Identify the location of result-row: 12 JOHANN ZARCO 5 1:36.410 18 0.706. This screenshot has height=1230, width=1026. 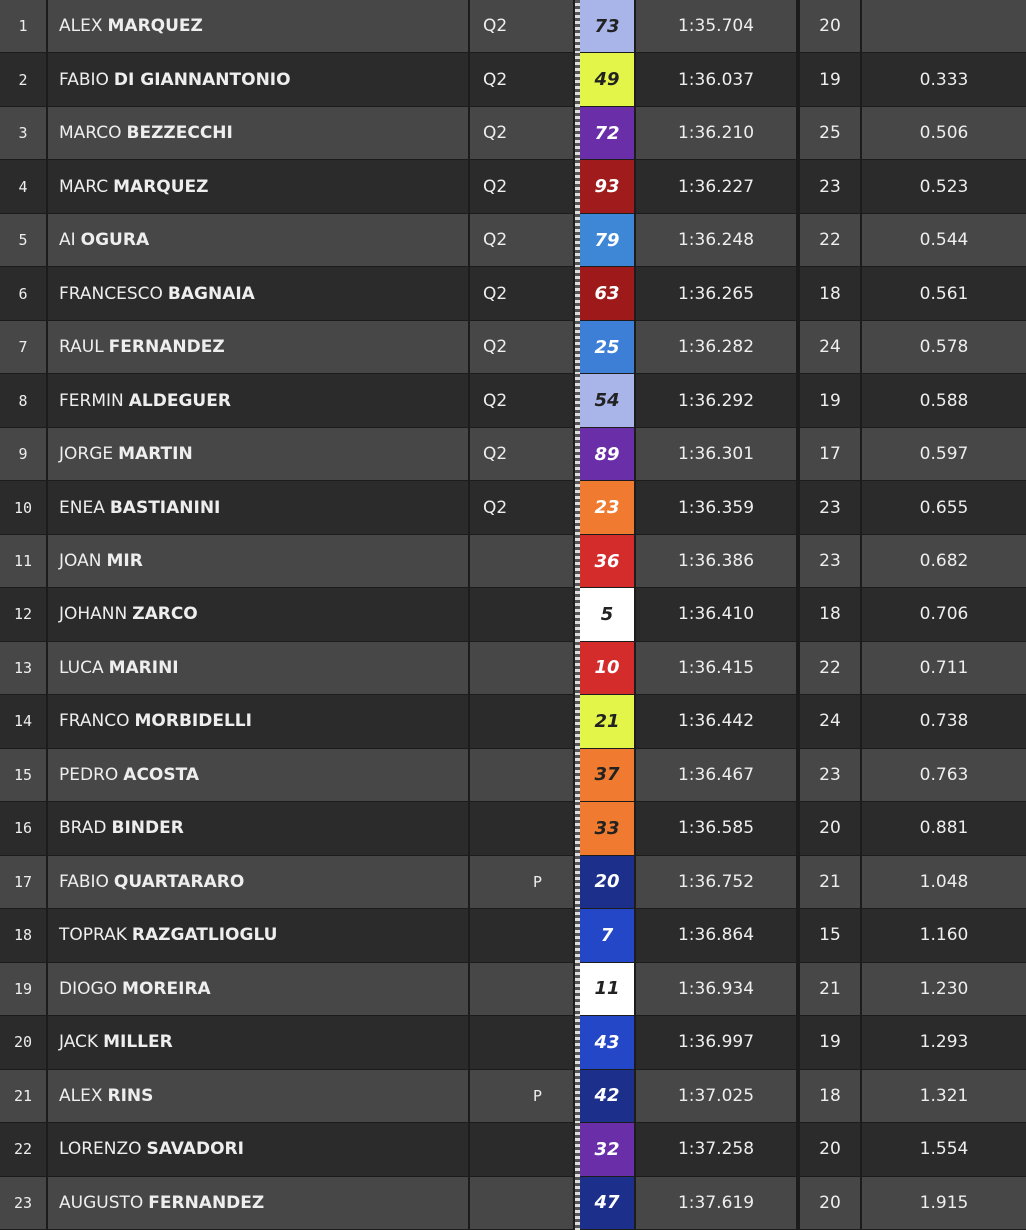
(513, 615).